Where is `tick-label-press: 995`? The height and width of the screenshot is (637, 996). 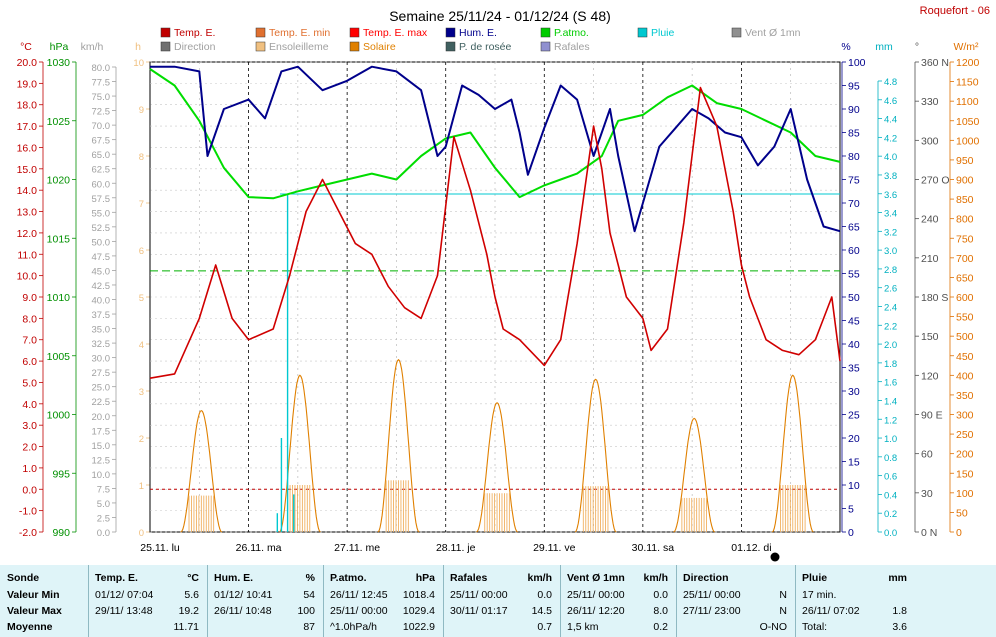
tick-label-press: 995 is located at coordinates (61, 474).